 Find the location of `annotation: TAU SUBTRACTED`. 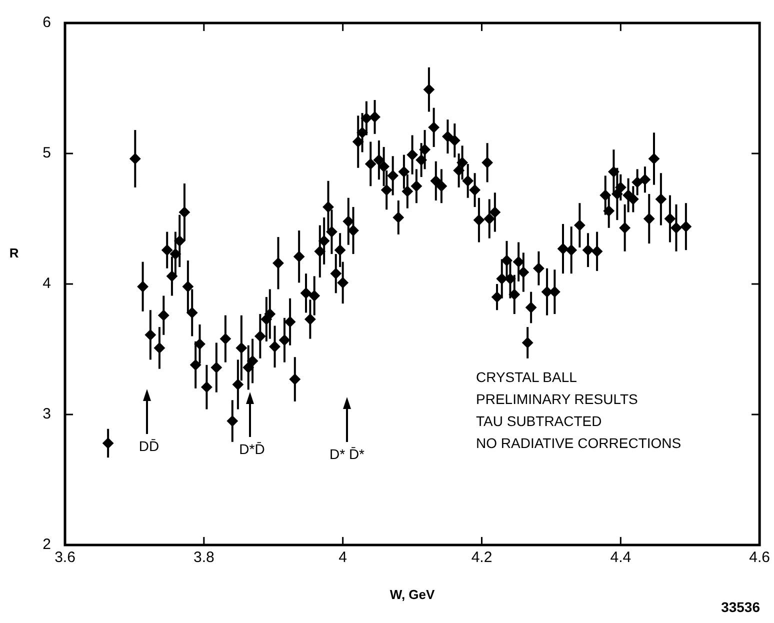

annotation: TAU SUBTRACTED is located at coordinates (539, 420).